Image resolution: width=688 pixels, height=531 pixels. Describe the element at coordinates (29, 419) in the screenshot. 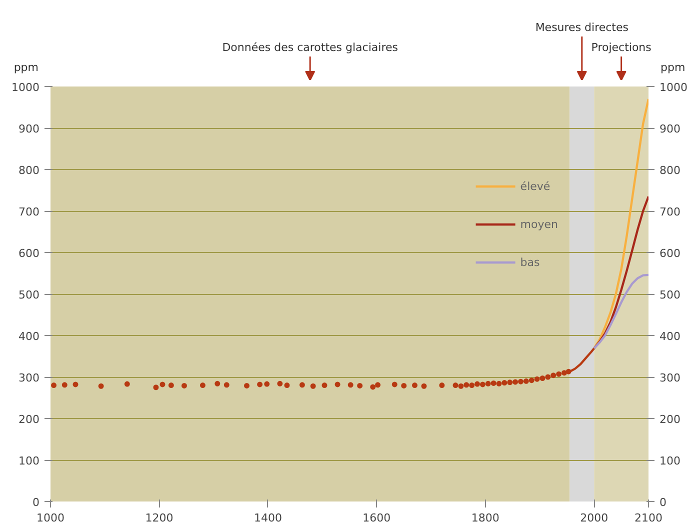

I see `y-tick-label: 200` at that location.